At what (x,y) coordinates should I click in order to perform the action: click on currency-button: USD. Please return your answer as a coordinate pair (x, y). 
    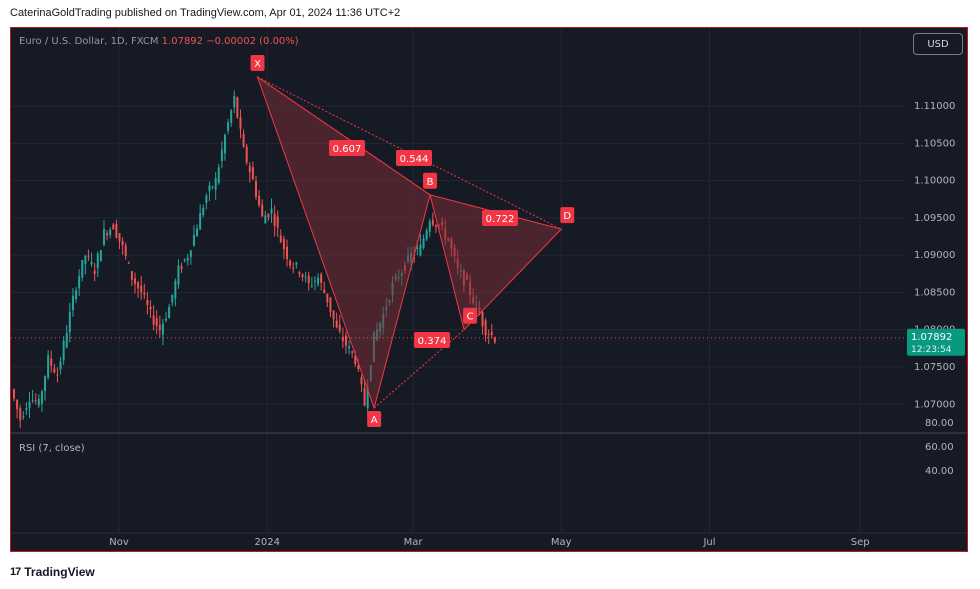
    Looking at the image, I should click on (938, 44).